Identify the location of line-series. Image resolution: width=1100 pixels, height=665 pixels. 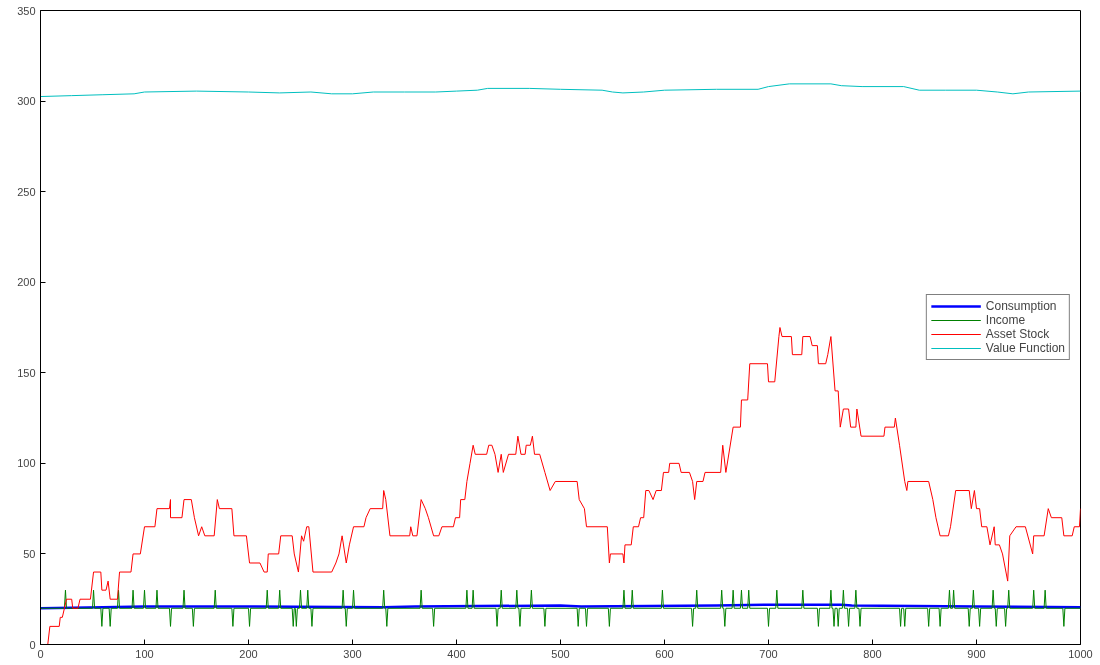
(560, 90).